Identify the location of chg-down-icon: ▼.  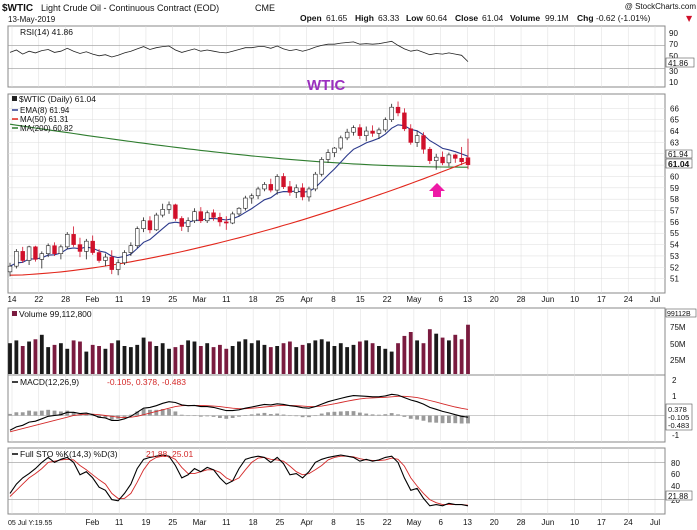
(689, 18).